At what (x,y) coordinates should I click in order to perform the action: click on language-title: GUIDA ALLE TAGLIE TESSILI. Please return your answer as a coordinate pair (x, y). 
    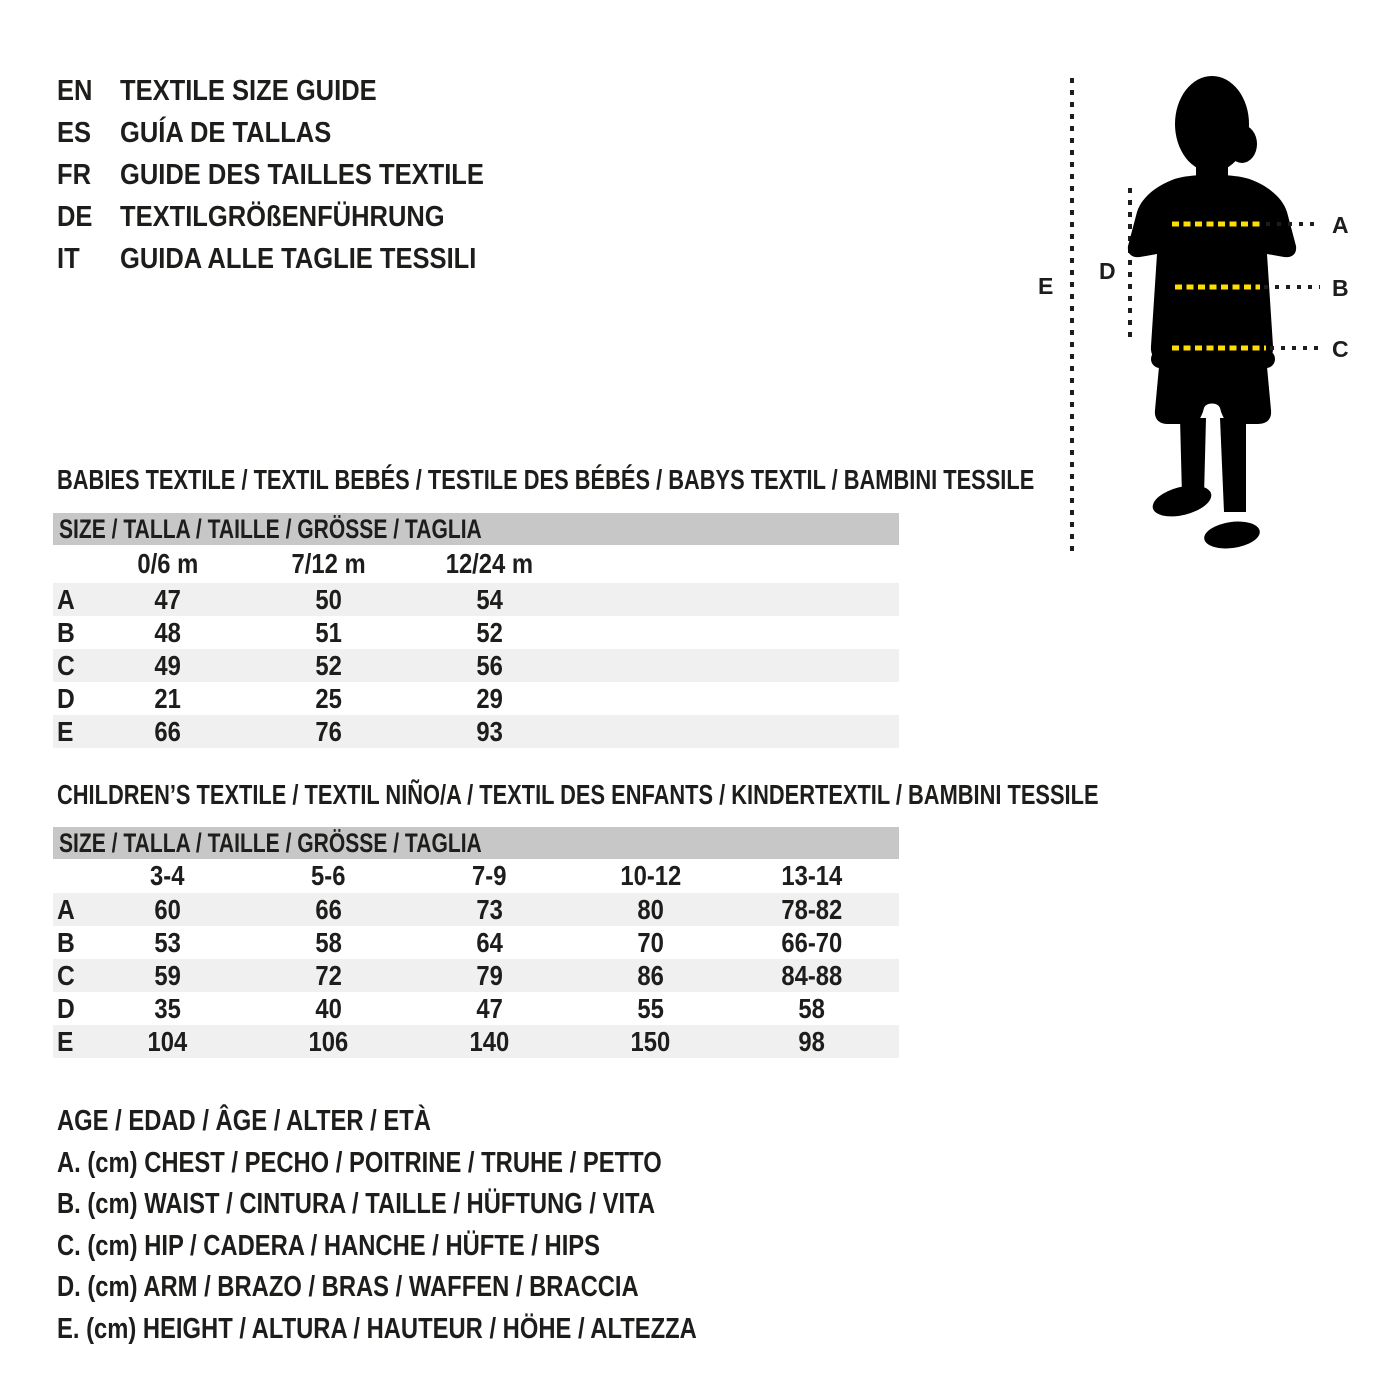
    Looking at the image, I should click on (298, 259).